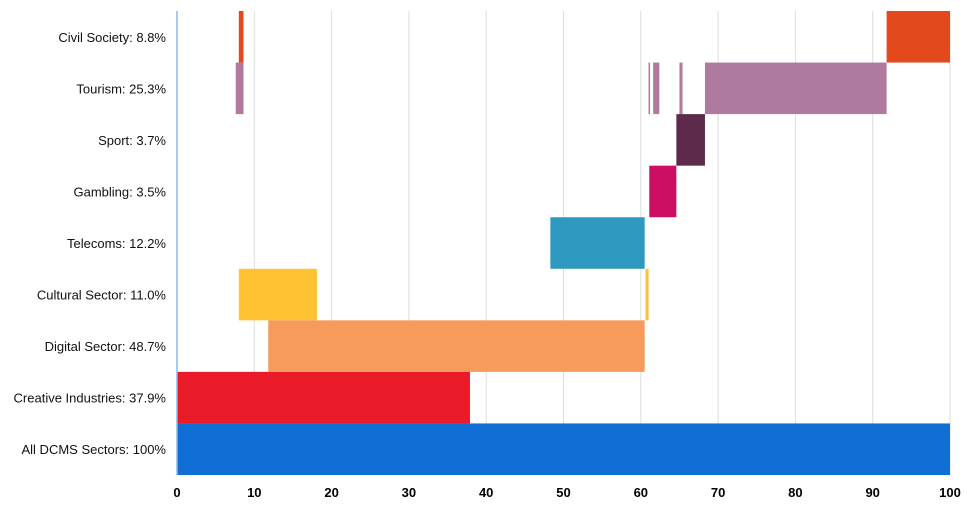 Image resolution: width=967 pixels, height=525 pixels. What do you see at coordinates (872, 492) in the screenshot?
I see `x-tick-label-90: 90` at bounding box center [872, 492].